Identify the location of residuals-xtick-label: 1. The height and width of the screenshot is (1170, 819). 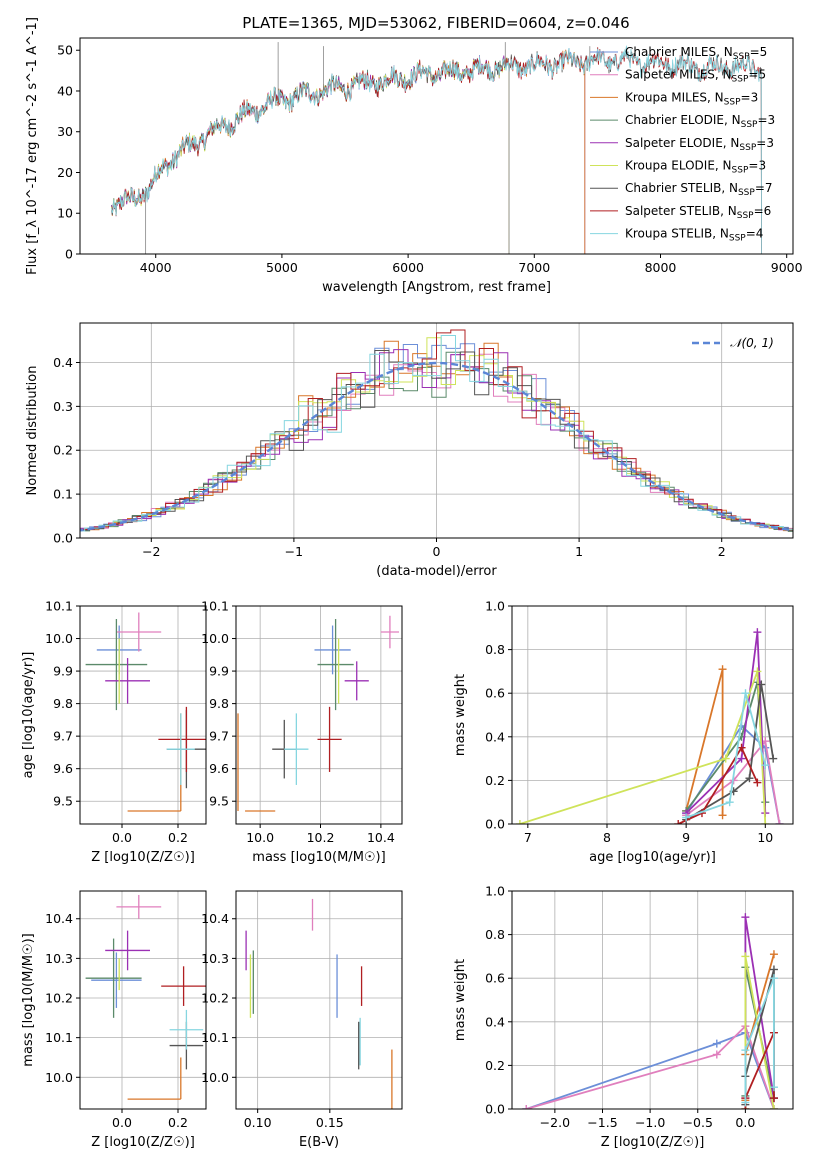
(579, 551).